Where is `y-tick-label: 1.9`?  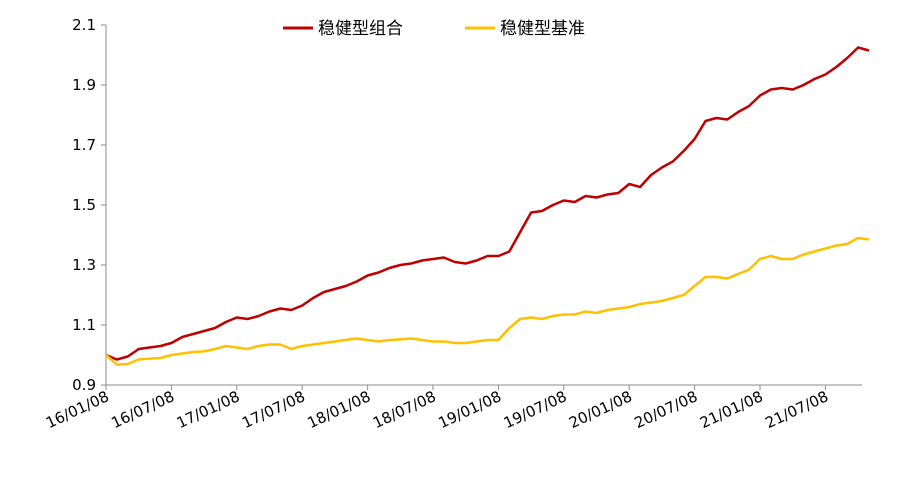 y-tick-label: 1.9 is located at coordinates (84, 85).